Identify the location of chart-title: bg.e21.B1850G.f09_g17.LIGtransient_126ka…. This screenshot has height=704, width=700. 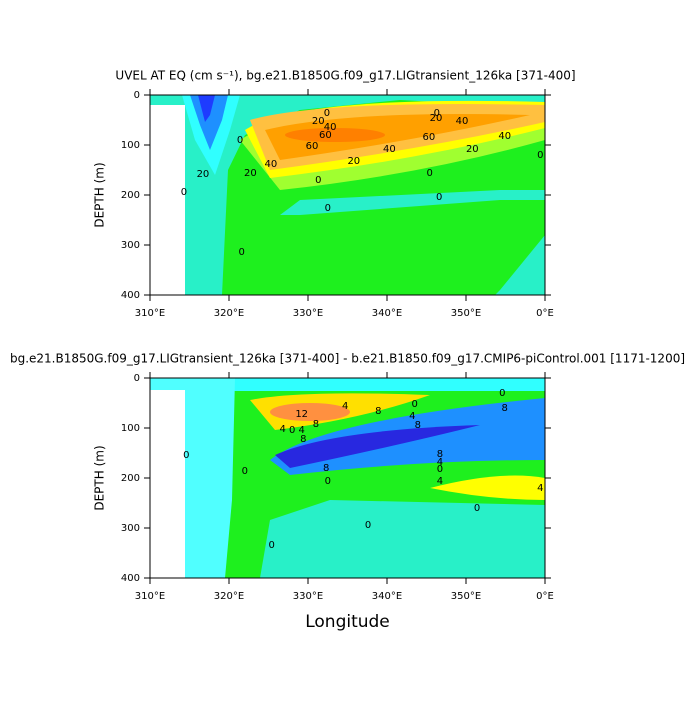
(347, 359).